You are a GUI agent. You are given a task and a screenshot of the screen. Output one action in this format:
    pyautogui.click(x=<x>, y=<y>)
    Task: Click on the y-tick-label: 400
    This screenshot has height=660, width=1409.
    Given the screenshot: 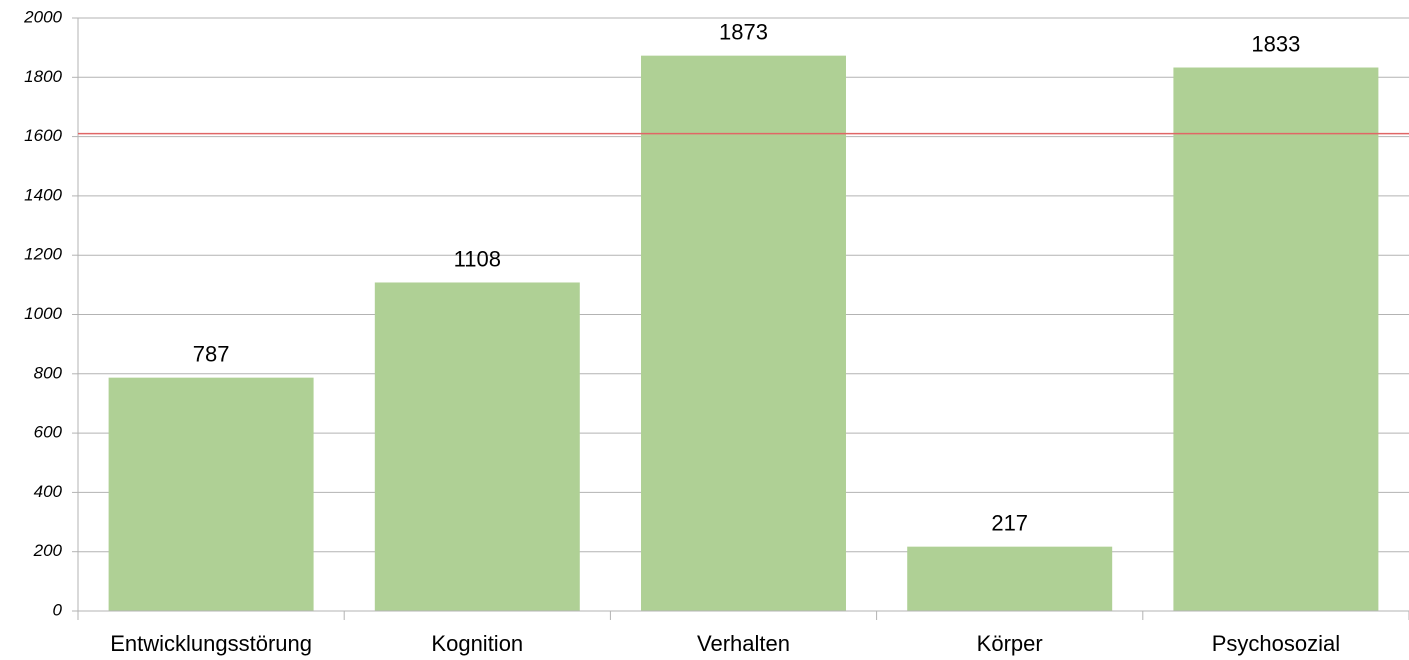 What is the action you would take?
    pyautogui.click(x=48, y=491)
    